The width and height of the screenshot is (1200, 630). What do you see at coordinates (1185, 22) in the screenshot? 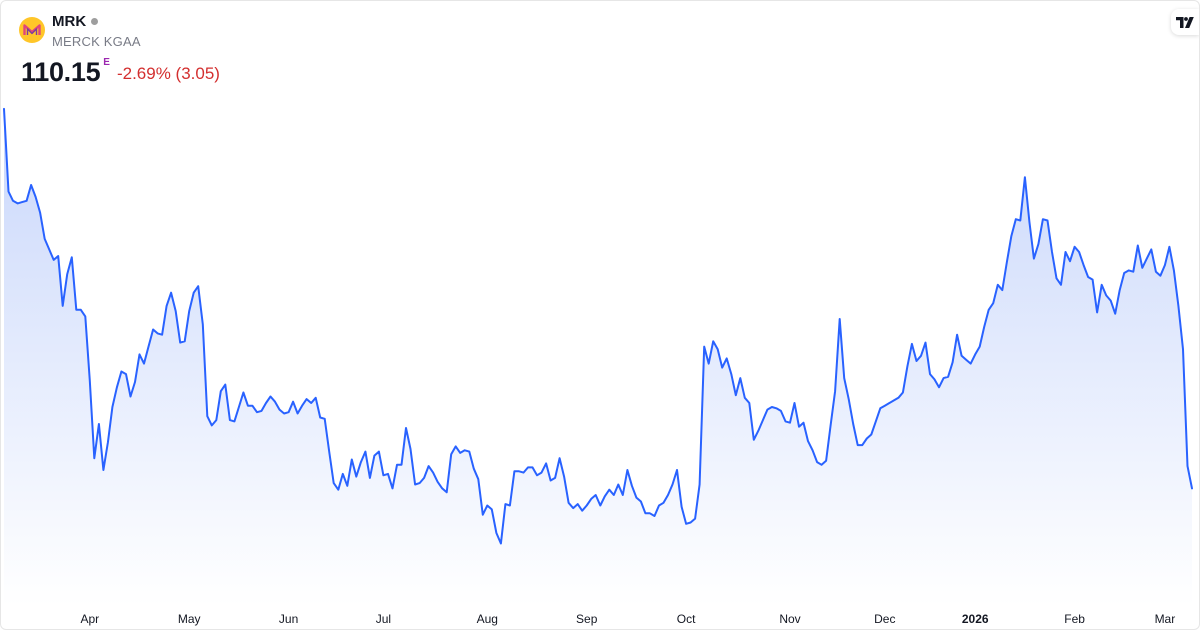
I see `tradingview-logo-icon` at bounding box center [1185, 22].